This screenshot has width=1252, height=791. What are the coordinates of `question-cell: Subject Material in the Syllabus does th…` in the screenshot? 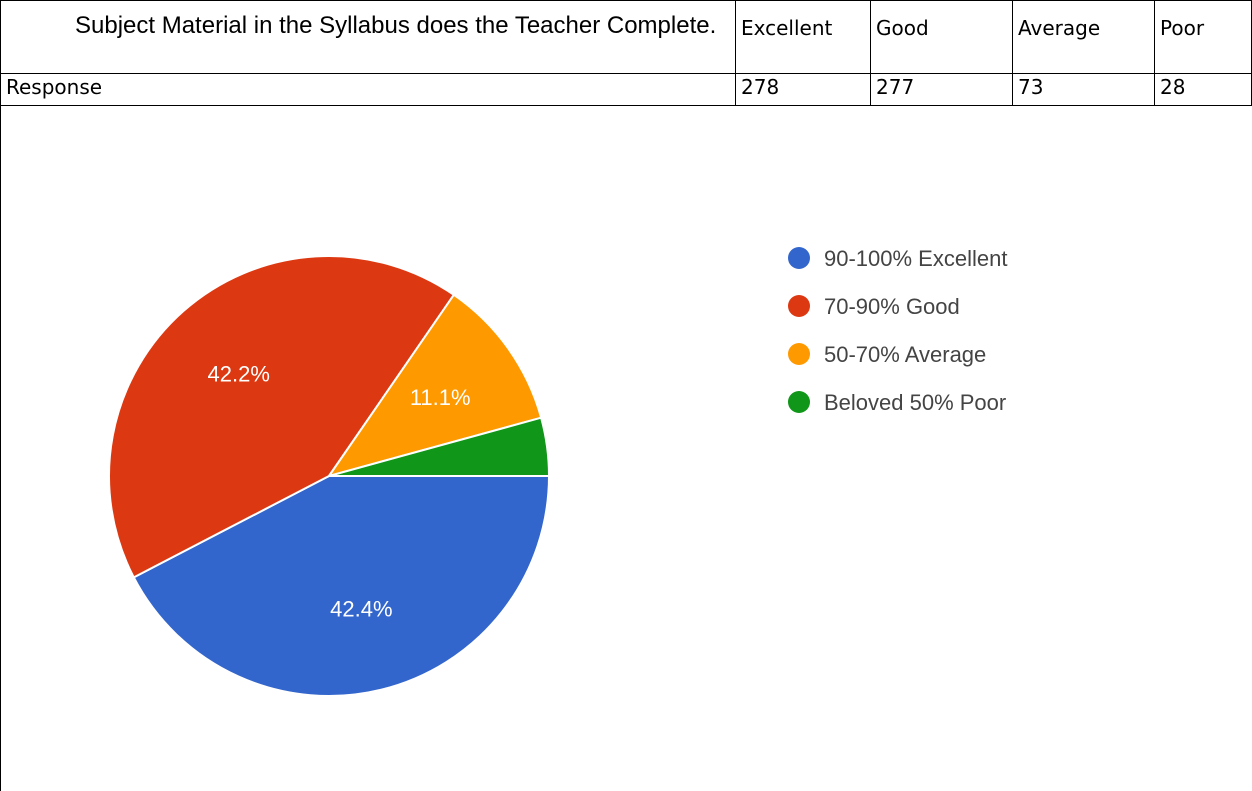 It's located at (368, 37).